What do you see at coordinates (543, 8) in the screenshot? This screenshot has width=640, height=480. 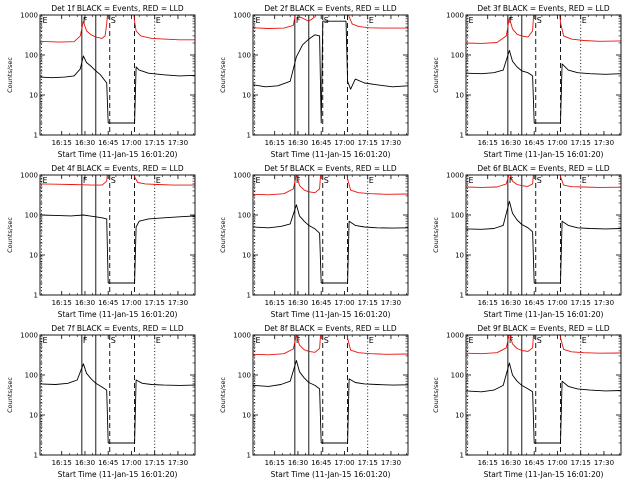 I see `chart-title: Det 3f BLACK = Events, RED = LLD` at bounding box center [543, 8].